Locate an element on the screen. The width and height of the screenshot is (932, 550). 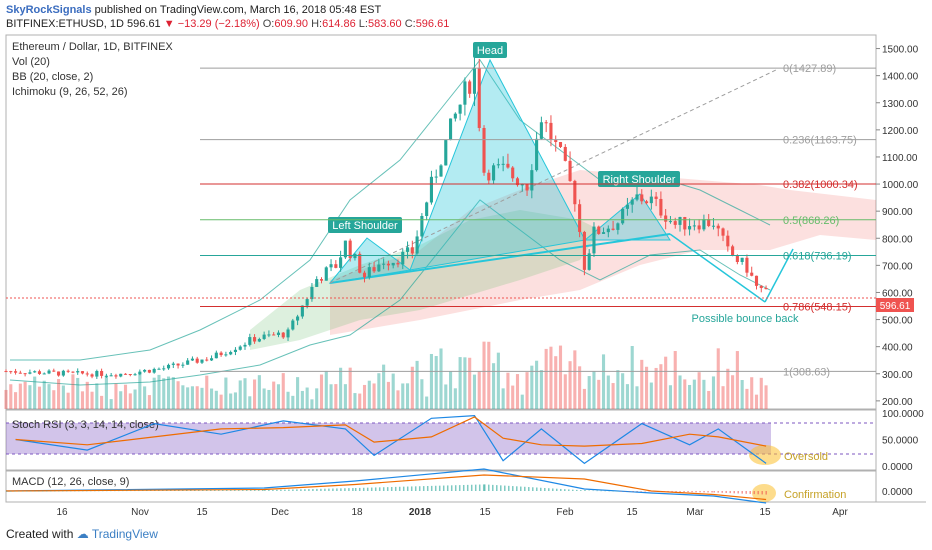
price-tick-label: 600.00 is located at coordinates (897, 293).